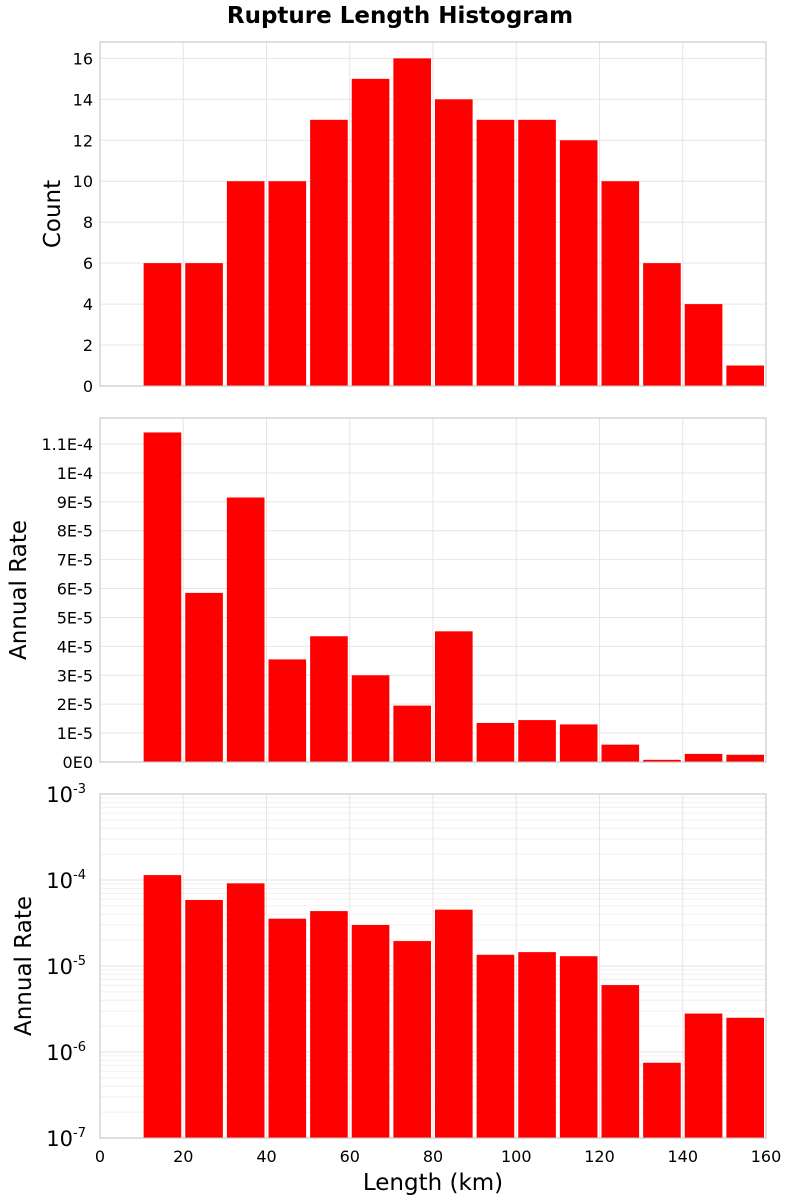  I want to click on y-tick-label: 3E-5, so click(75, 675).